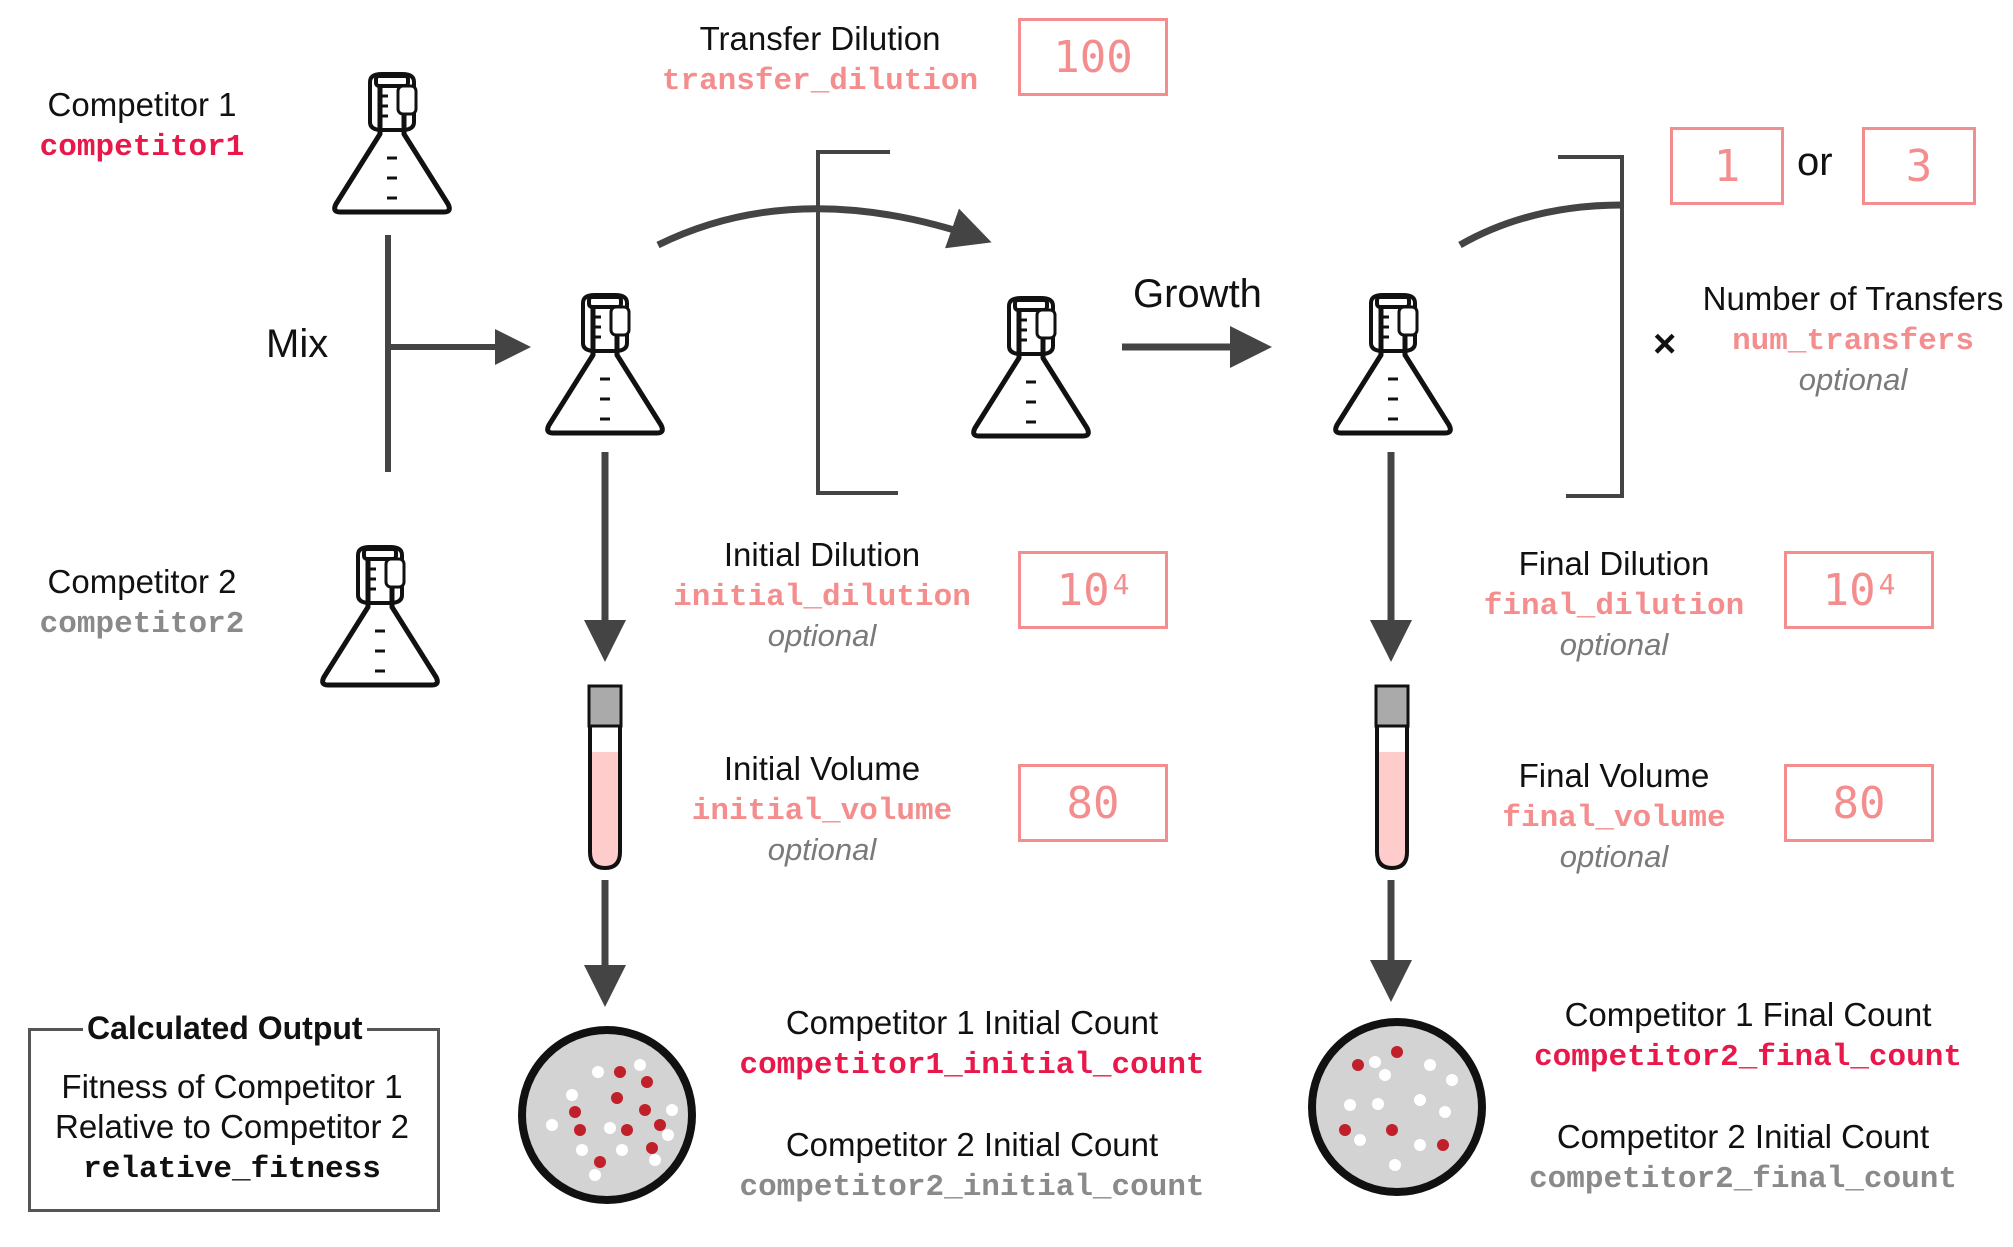  I want to click on competitor1-var: competitor1, so click(142, 147).